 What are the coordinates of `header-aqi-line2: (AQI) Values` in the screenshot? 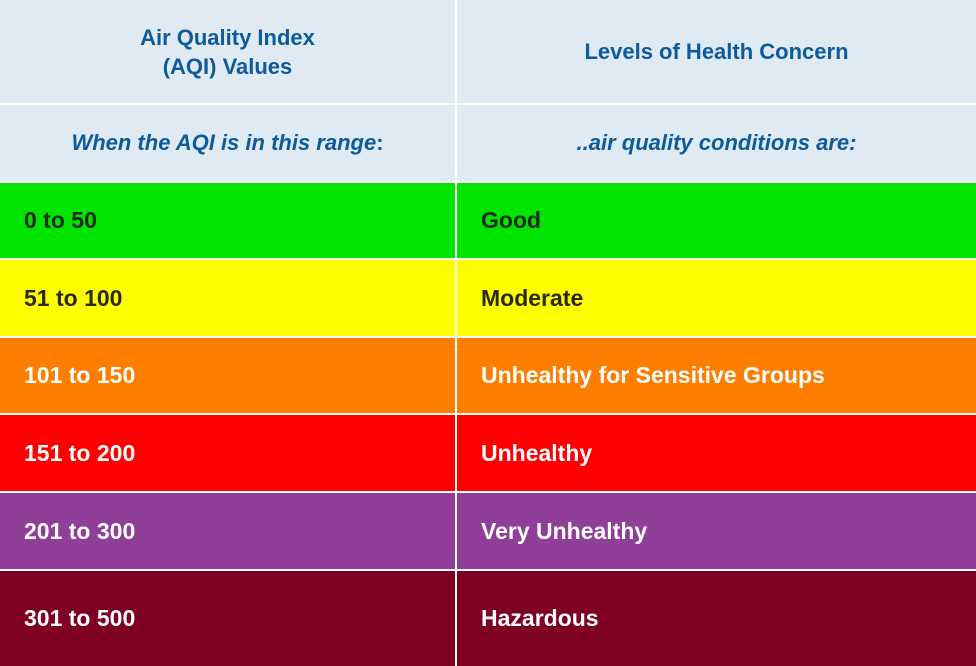 It's located at (227, 66).